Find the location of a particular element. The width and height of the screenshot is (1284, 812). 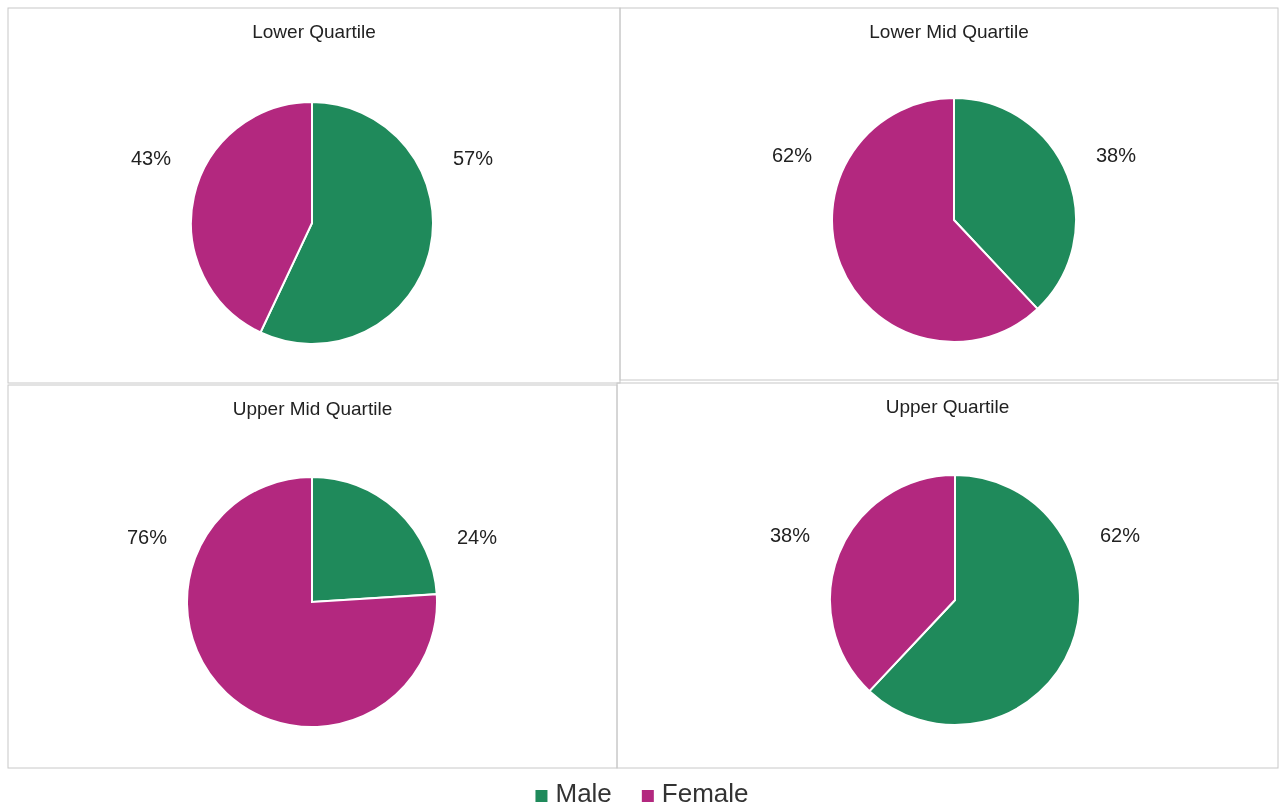

data-label: 76% is located at coordinates (147, 537).